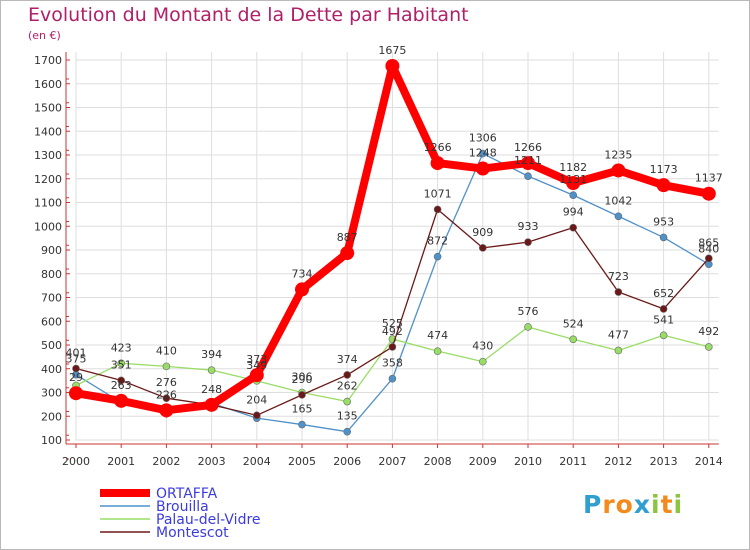  I want to click on x-tick-label: 2002, so click(166, 461).